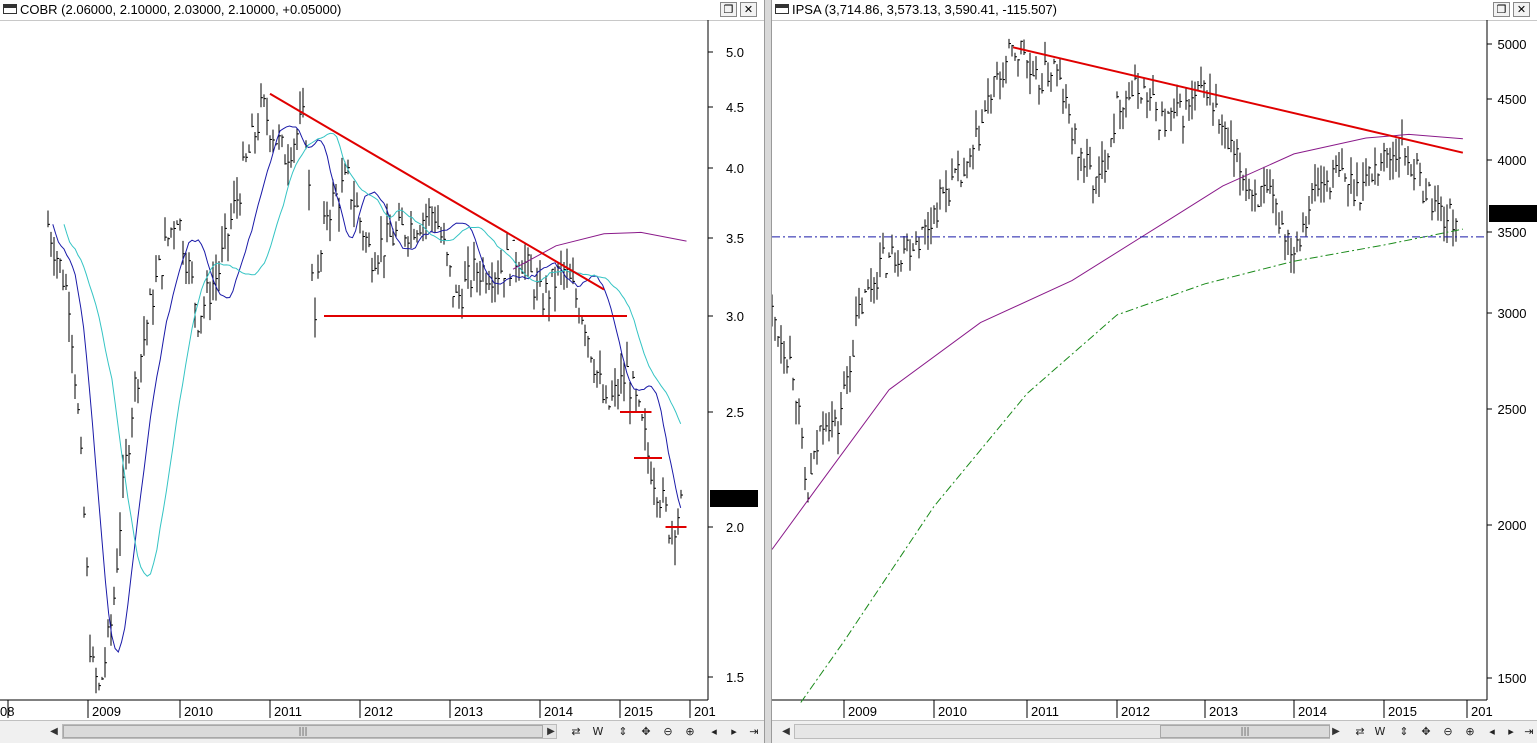 This screenshot has width=1537, height=743. What do you see at coordinates (735, 316) in the screenshot?
I see `y-tick-label: 3.0` at bounding box center [735, 316].